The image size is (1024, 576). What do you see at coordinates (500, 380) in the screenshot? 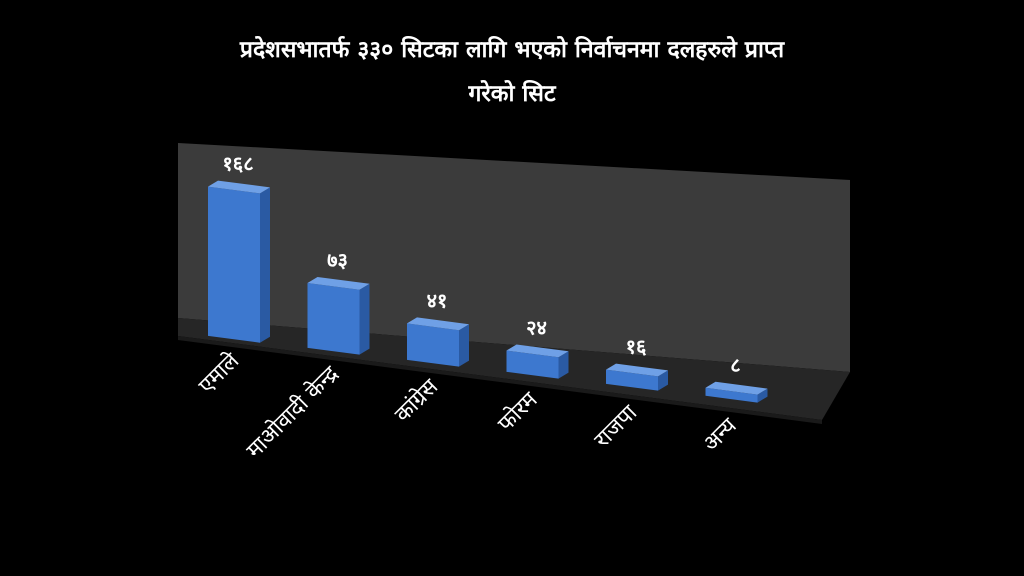
I see `chart-floor-edge` at bounding box center [500, 380].